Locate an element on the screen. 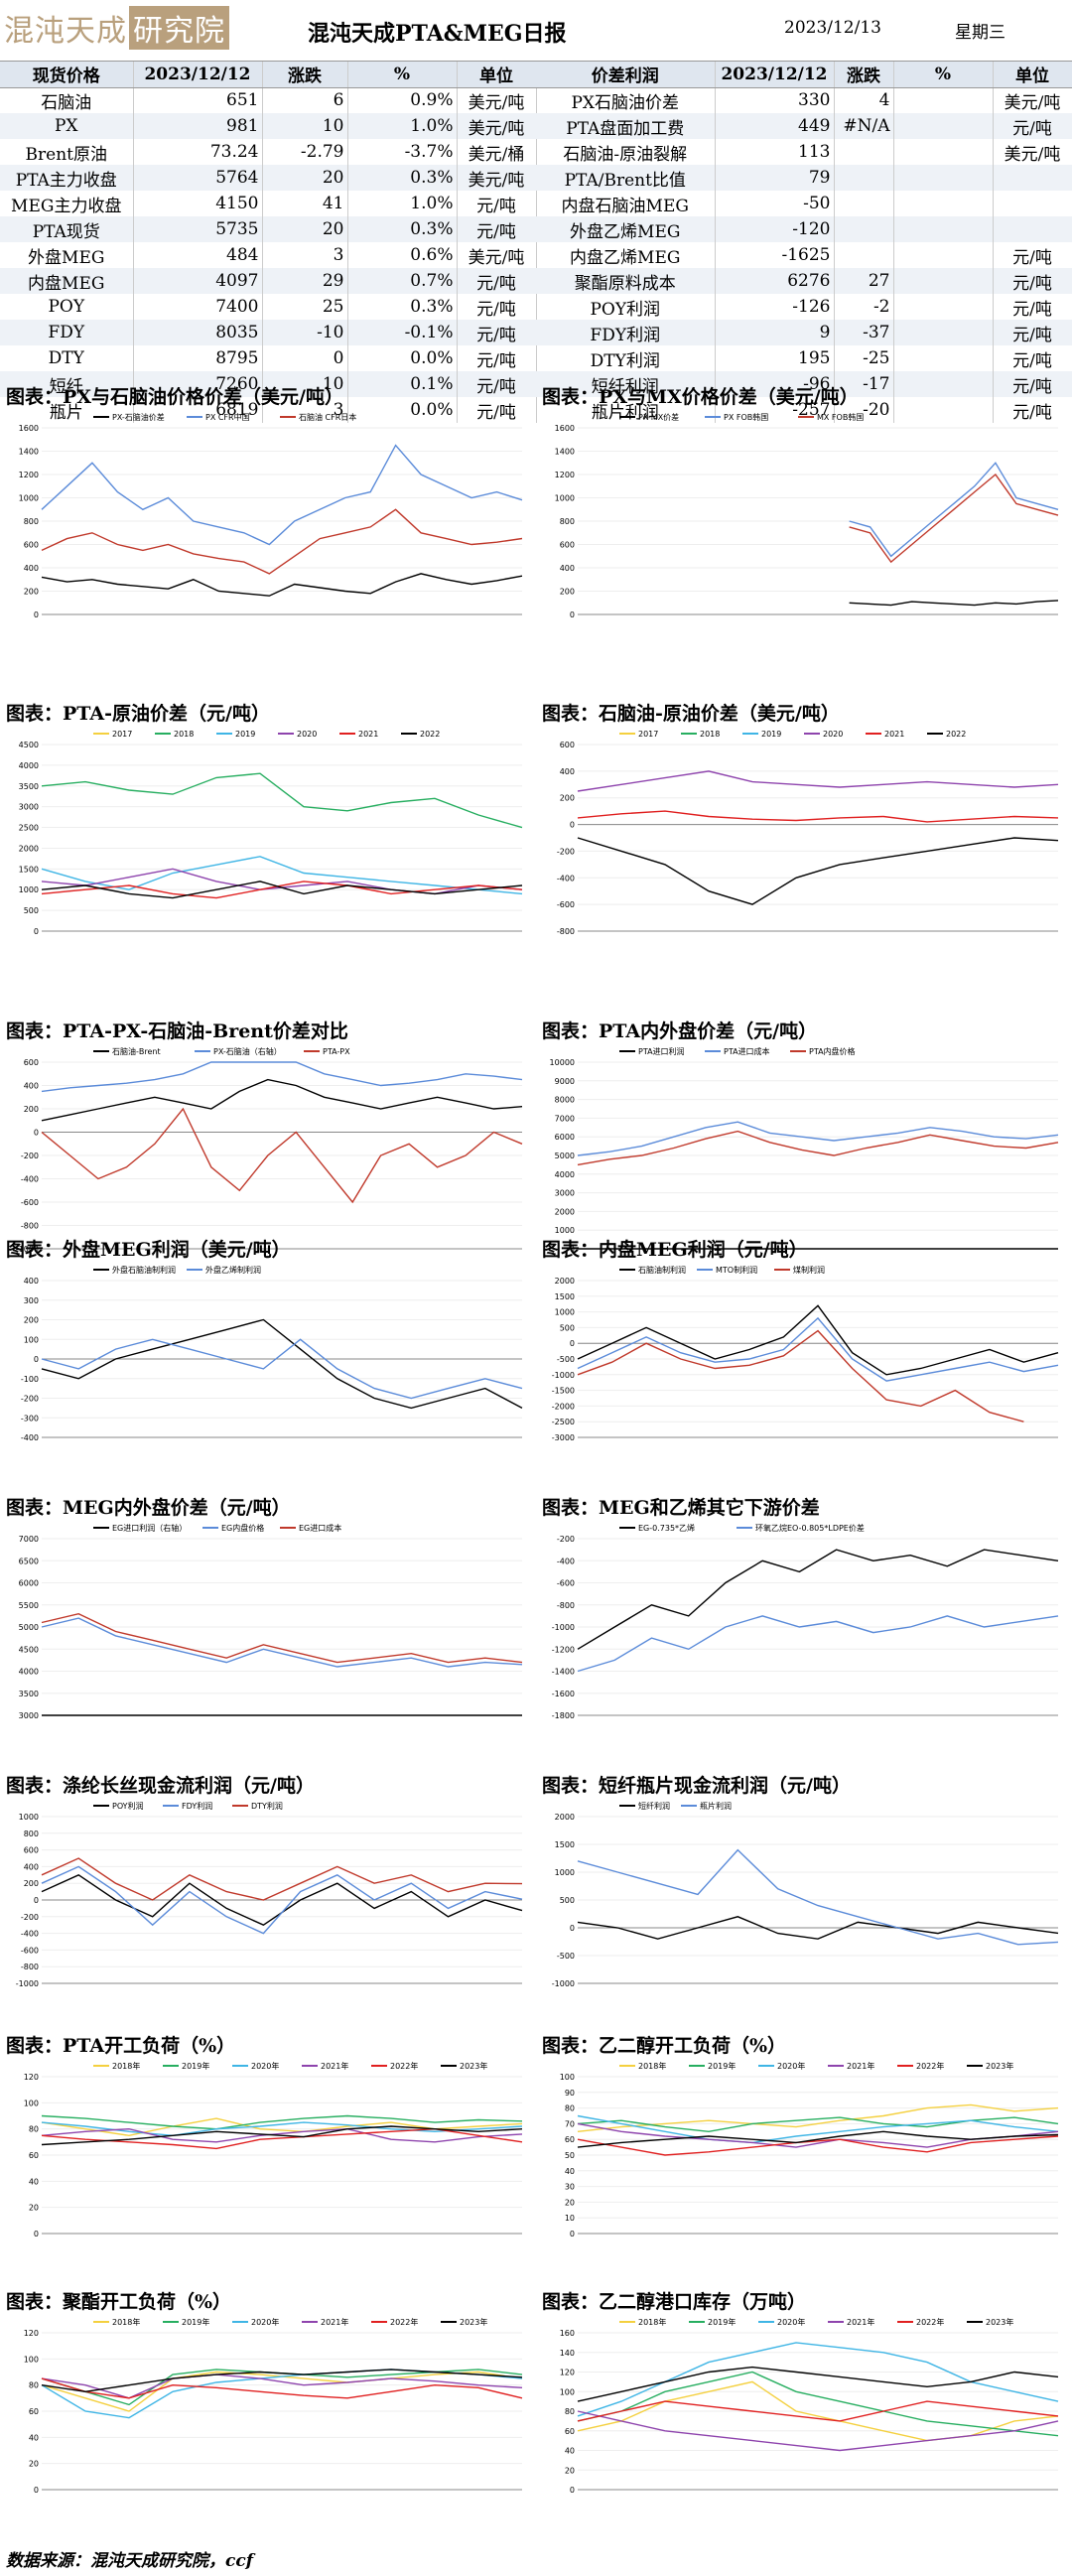 This screenshot has height=2576, width=1072. legend-item: PX FOB韩国 is located at coordinates (736, 417).